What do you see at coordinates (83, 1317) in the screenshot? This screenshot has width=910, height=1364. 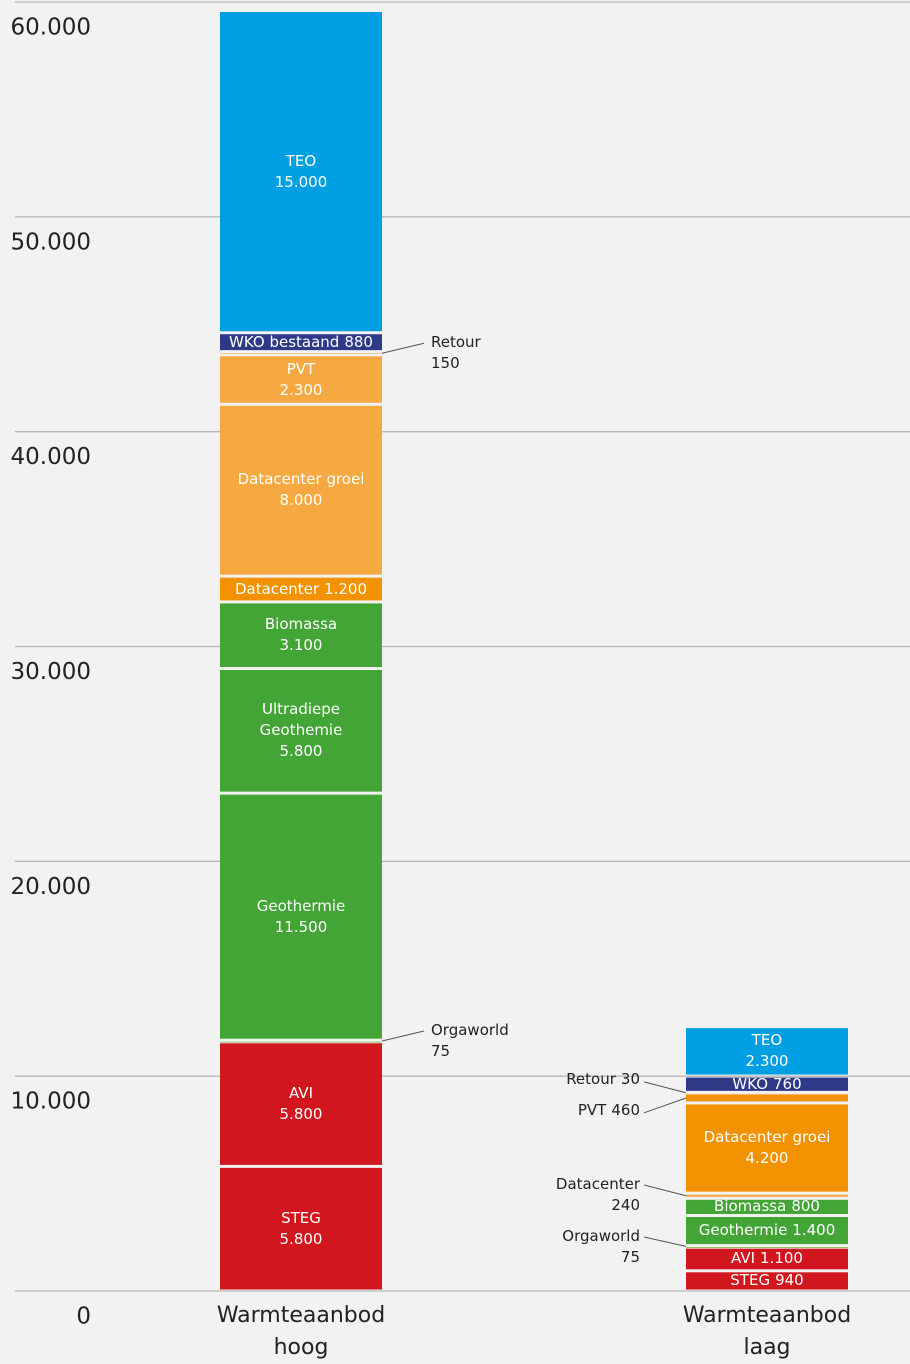 I see `y-tick-label: 0` at bounding box center [83, 1317].